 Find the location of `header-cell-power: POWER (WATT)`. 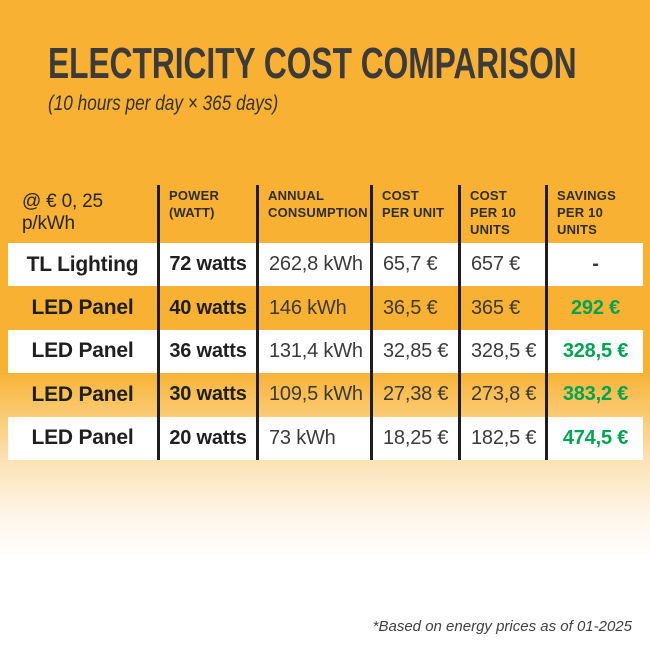

header-cell-power: POWER (WATT) is located at coordinates (206, 214).